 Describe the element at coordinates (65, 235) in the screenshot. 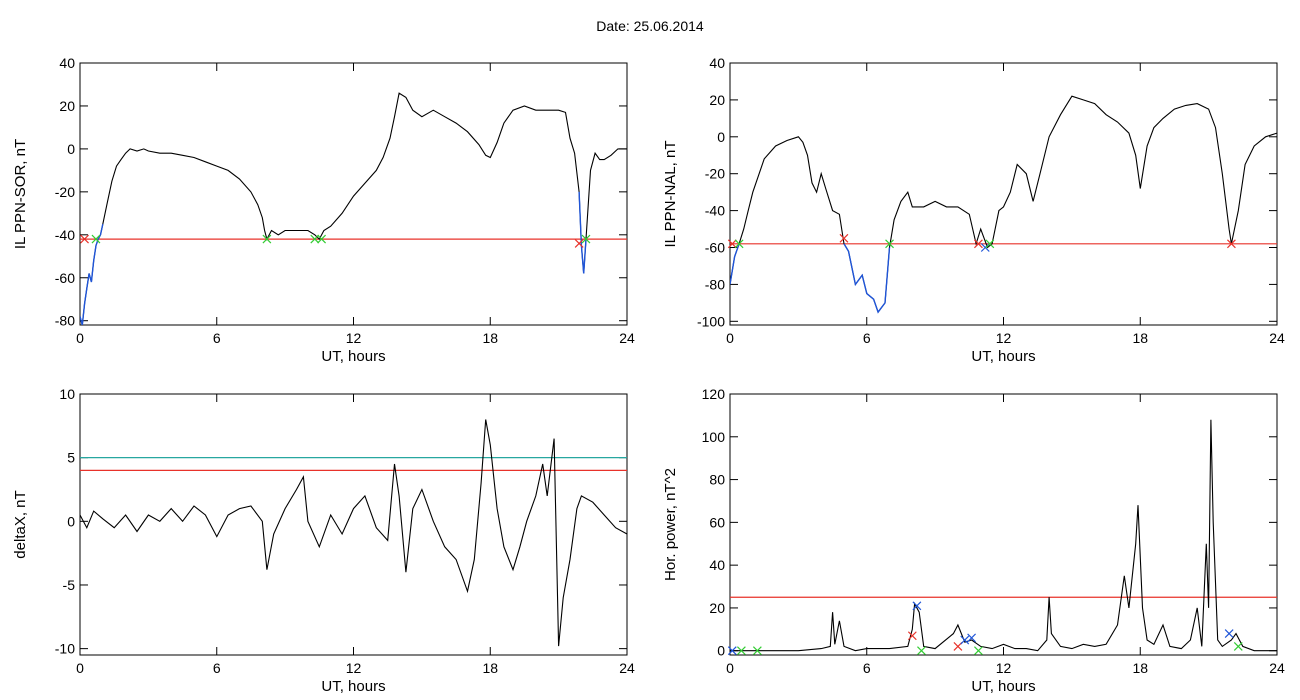

I see `y-tick-label: -40` at that location.